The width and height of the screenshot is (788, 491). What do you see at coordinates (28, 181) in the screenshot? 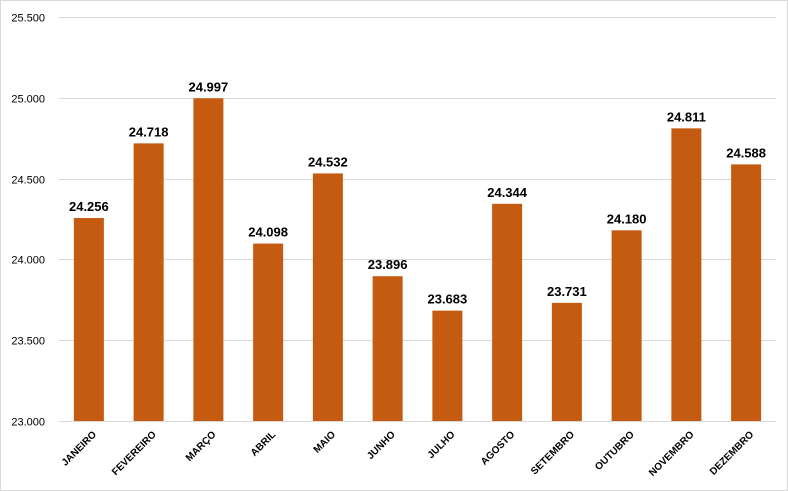
I see `y-tick-label: 24.500` at bounding box center [28, 181].